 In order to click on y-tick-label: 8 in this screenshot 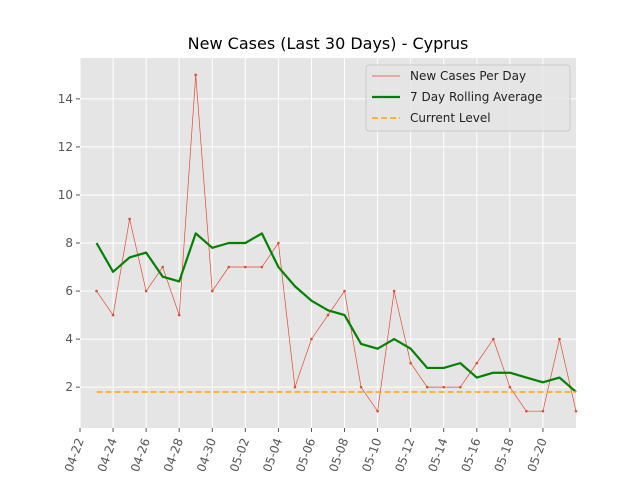, I will do `click(69, 243)`.